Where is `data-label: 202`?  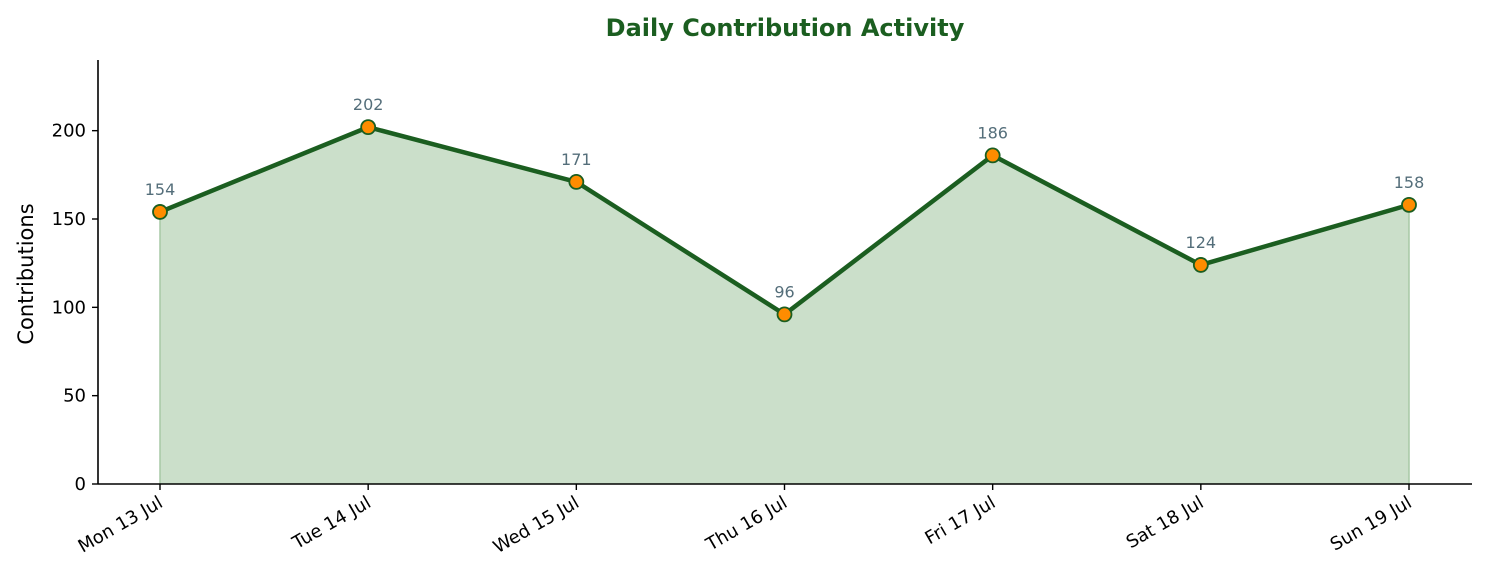 data-label: 202 is located at coordinates (368, 104).